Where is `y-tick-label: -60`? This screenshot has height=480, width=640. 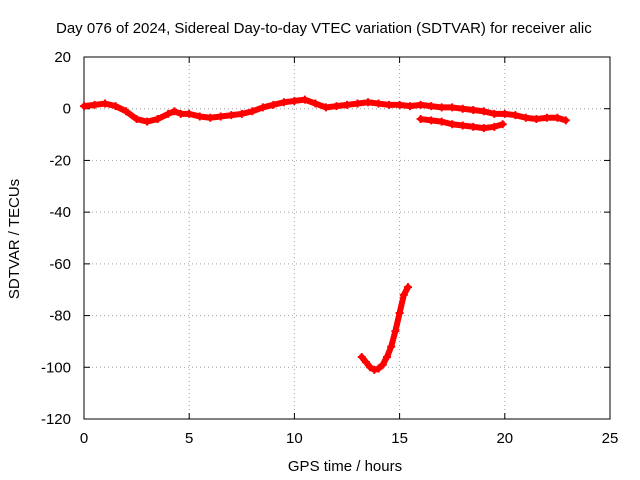
y-tick-label: -60 is located at coordinates (60, 264).